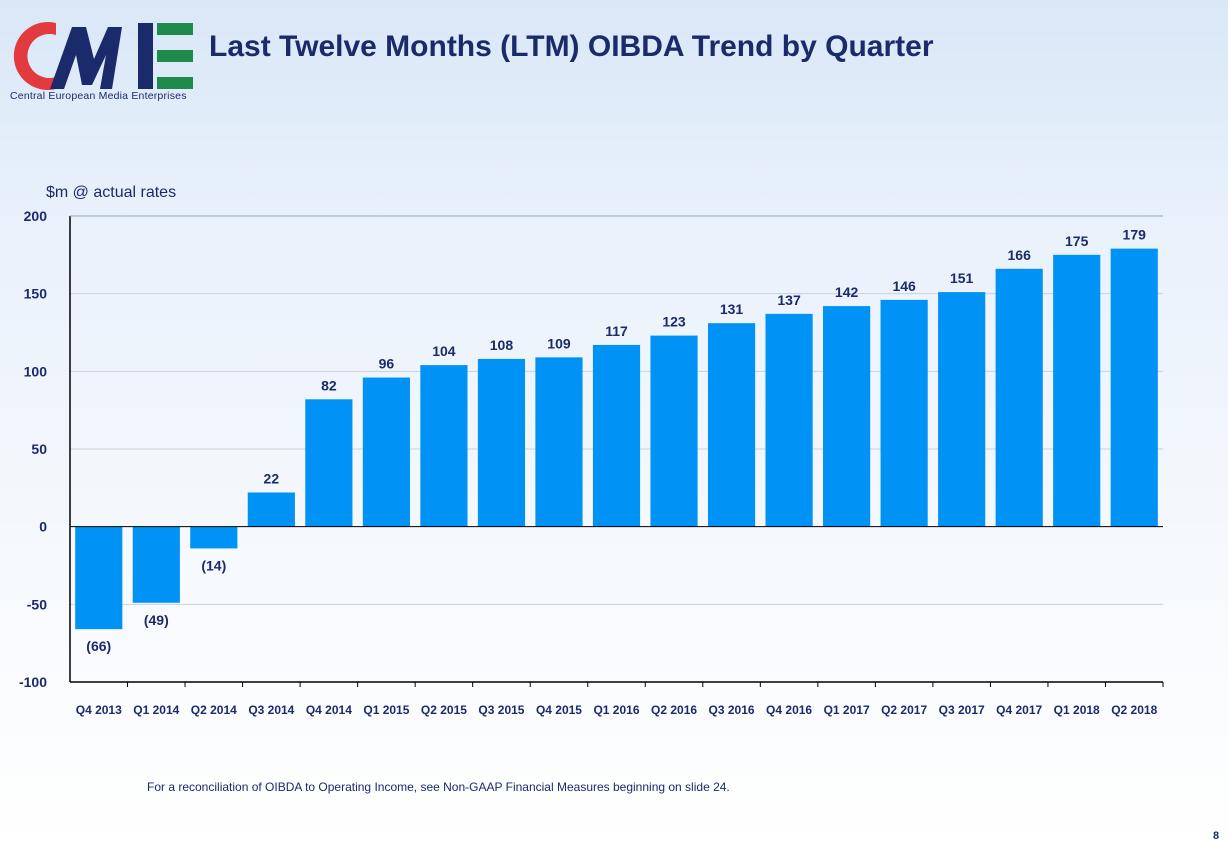 Image resolution: width=1228 pixels, height=849 pixels. I want to click on data-label: 179, so click(1135, 235).